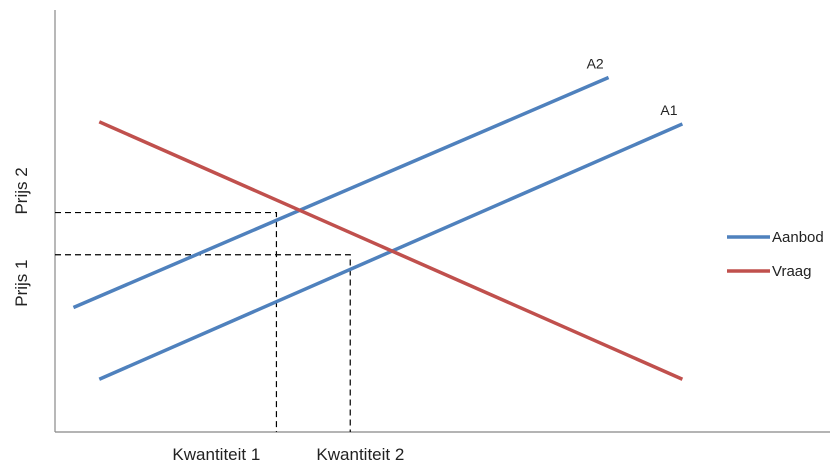  What do you see at coordinates (791, 271) in the screenshot?
I see `legend-label-vraag: Vraag` at bounding box center [791, 271].